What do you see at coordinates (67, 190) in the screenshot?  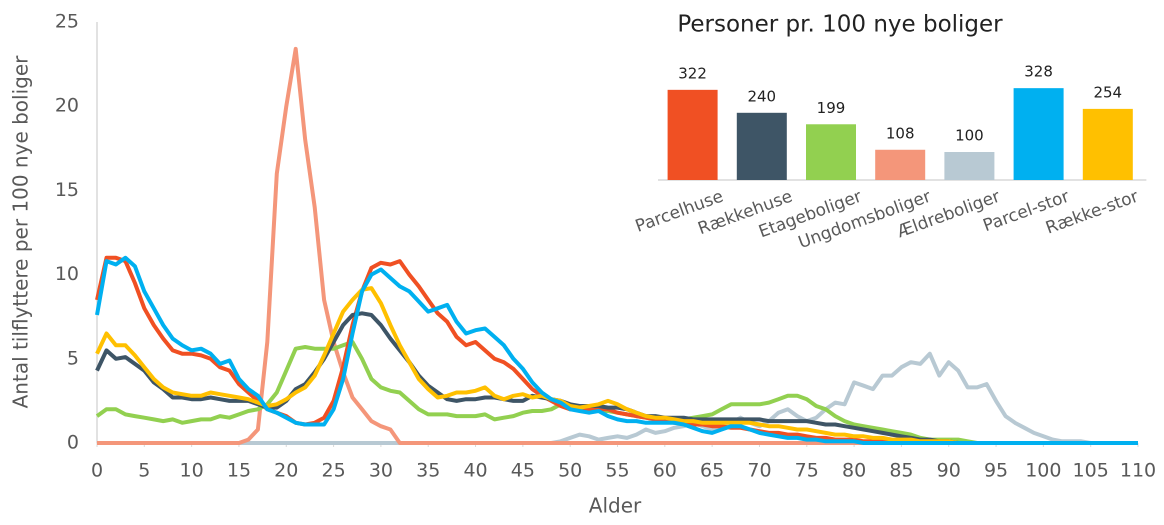 I see `y-tick-label: 15` at bounding box center [67, 190].